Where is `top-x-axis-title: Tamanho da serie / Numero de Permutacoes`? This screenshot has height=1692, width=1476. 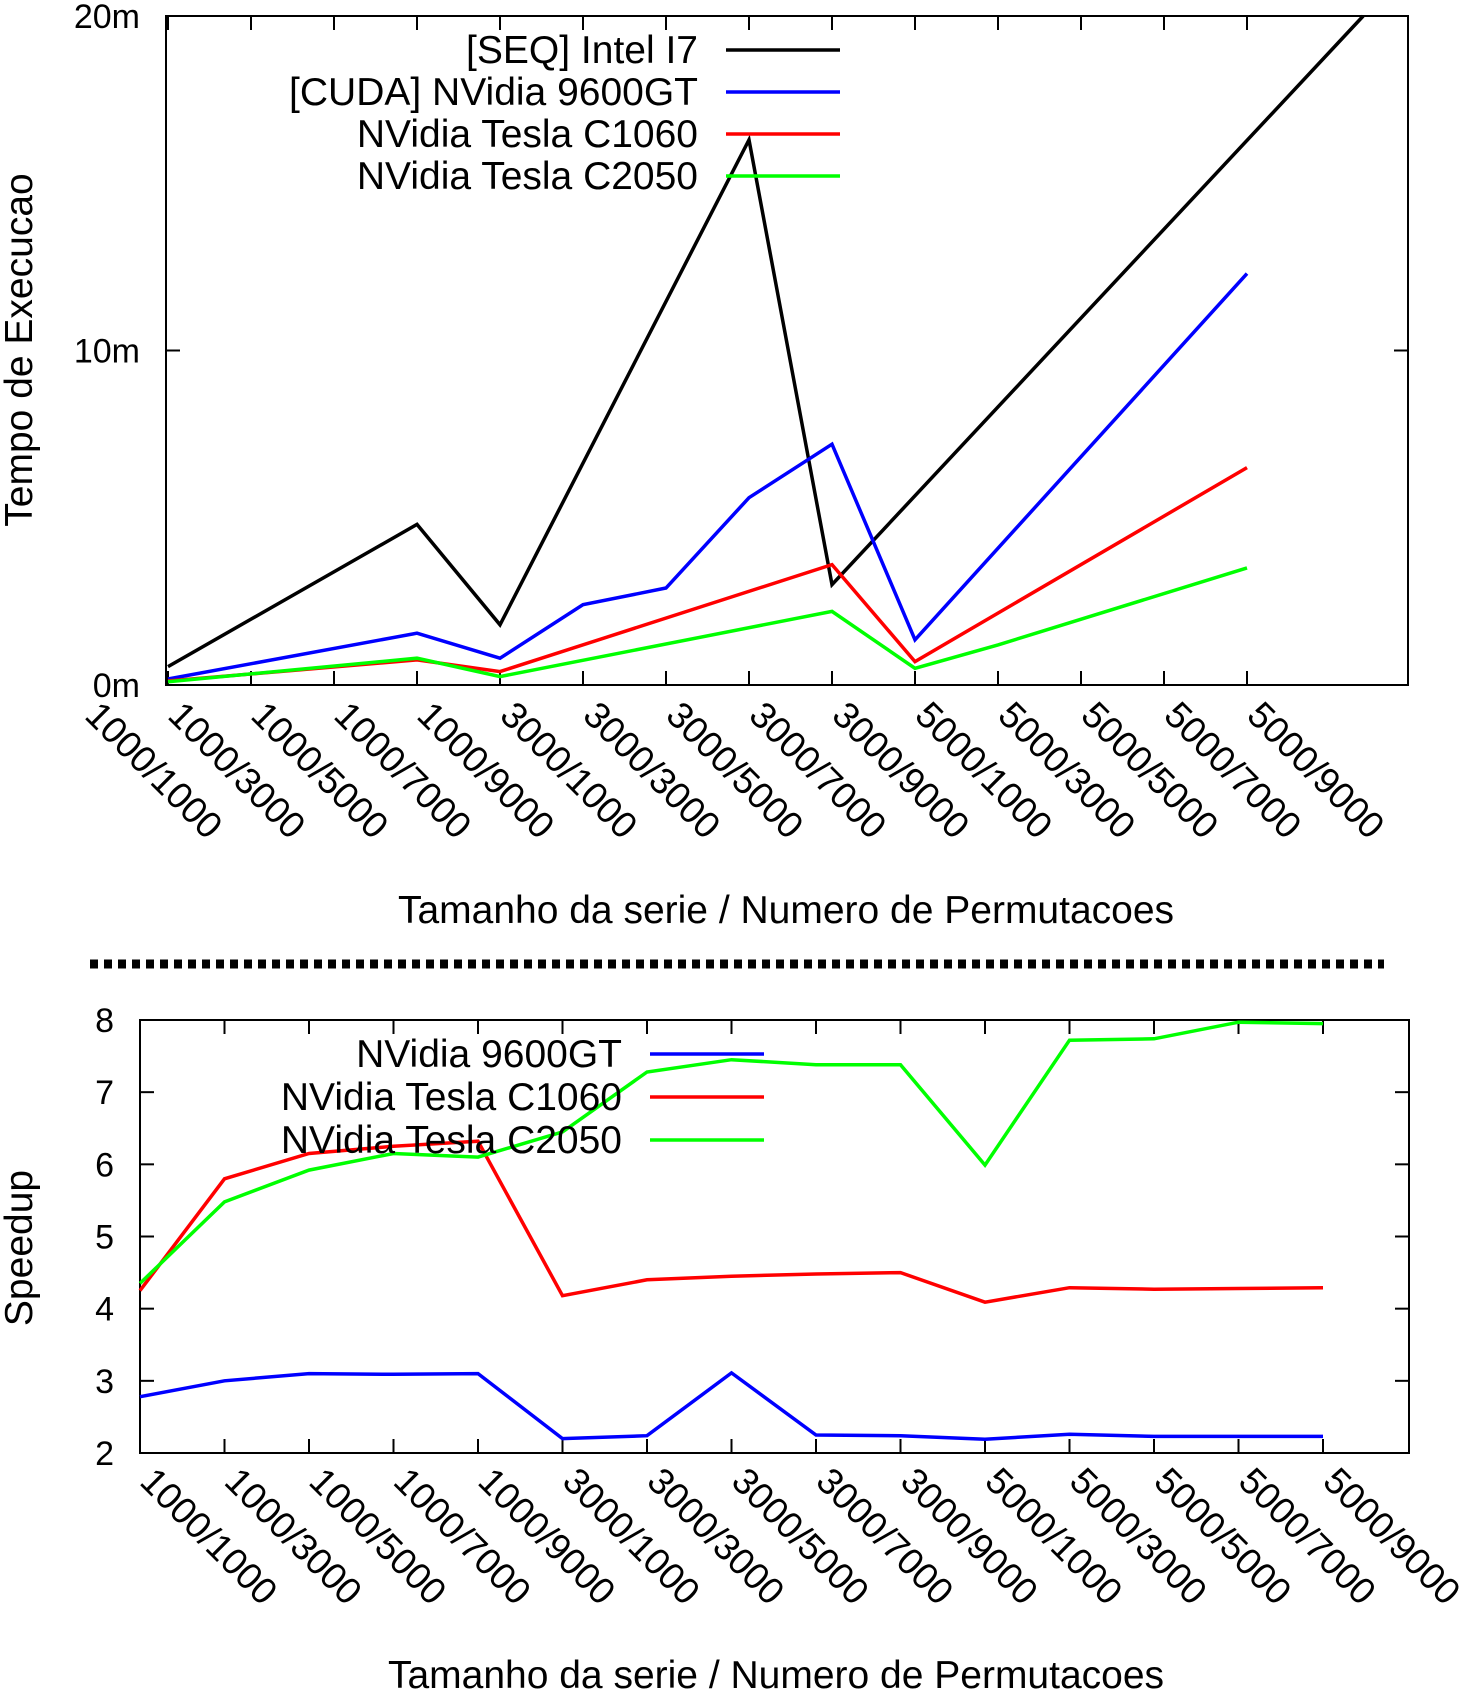
top-x-axis-title: Tamanho da serie / Numero de Permutacoes is located at coordinates (786, 910).